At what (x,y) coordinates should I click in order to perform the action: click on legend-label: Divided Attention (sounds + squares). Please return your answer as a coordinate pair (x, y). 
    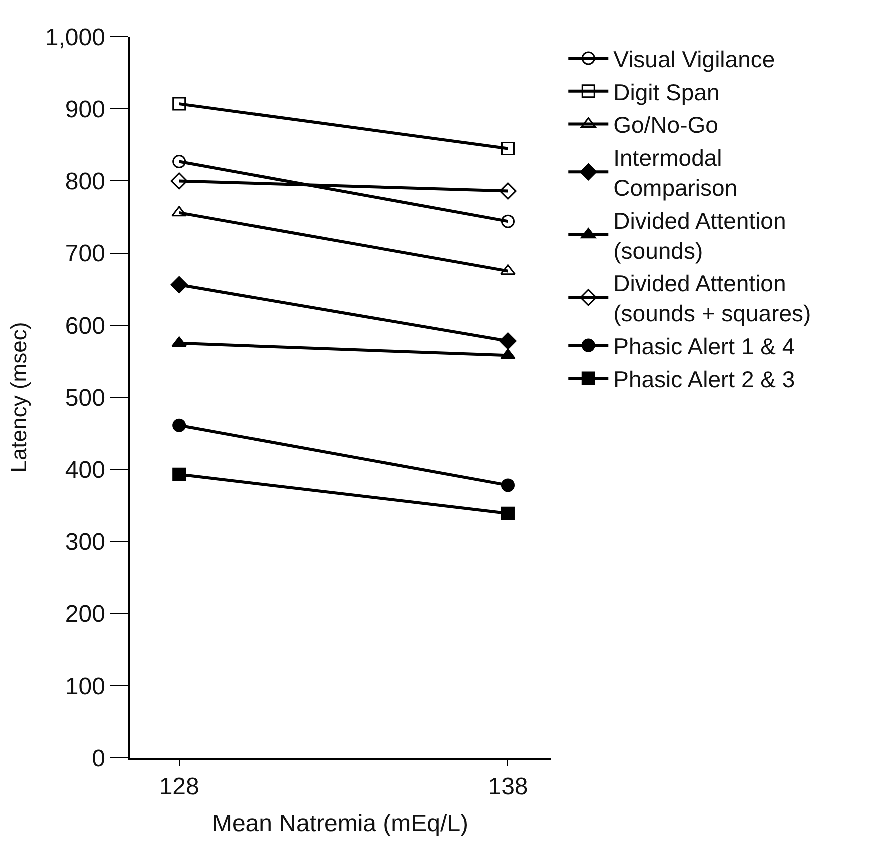
    Looking at the image, I should click on (713, 298).